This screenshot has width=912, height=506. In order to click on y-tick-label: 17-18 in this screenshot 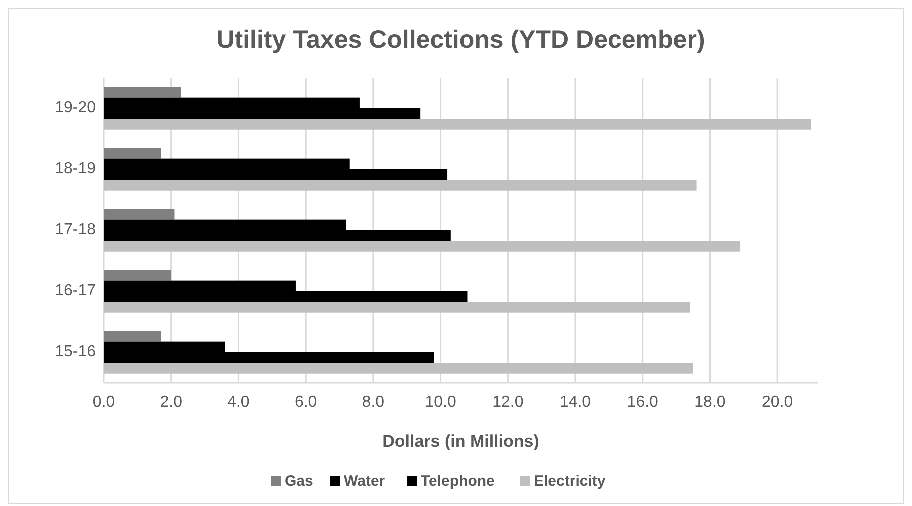, I will do `click(75, 230)`.